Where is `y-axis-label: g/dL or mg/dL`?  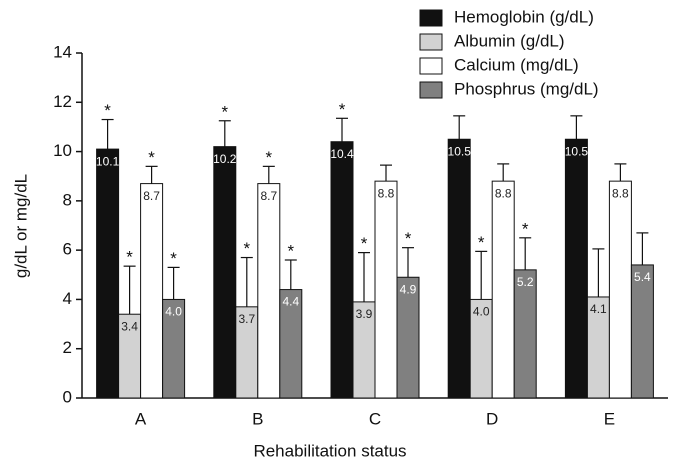
y-axis-label: g/dL or mg/dL is located at coordinates (20, 226).